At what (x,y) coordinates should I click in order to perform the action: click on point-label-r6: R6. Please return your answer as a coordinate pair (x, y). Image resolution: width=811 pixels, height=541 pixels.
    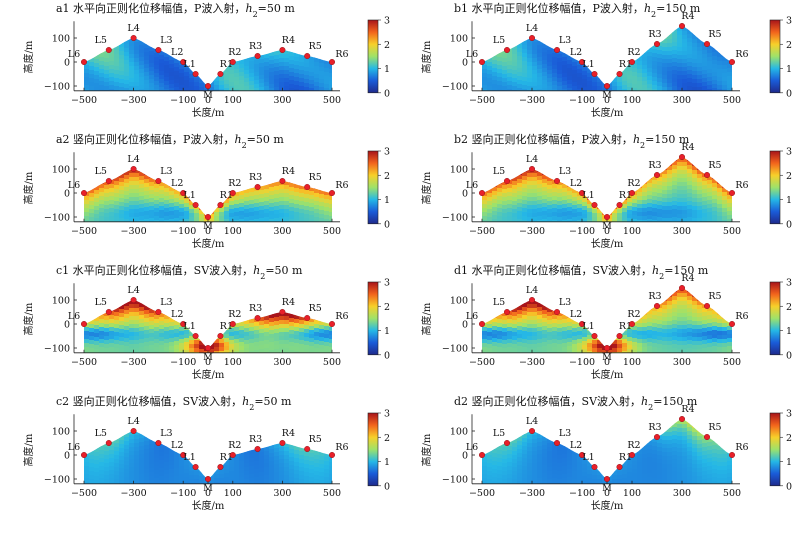
    Looking at the image, I should click on (341, 316).